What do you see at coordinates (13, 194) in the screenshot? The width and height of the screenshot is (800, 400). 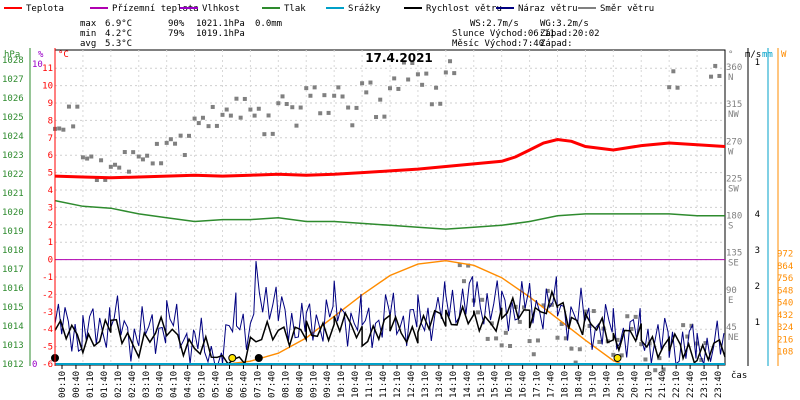 I see `tick-hpa: 1021` at bounding box center [13, 194].